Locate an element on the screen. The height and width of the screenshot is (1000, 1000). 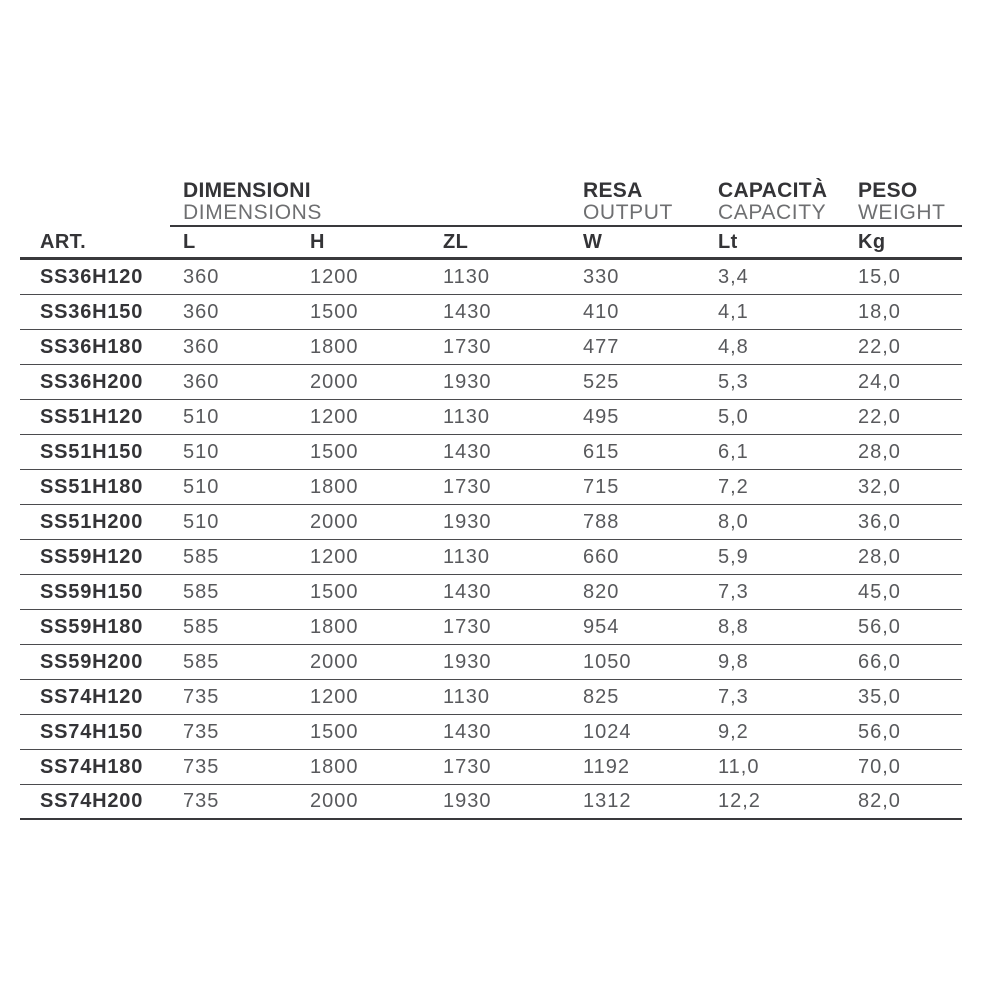
art-cell: SS59H180 is located at coordinates (92, 626).